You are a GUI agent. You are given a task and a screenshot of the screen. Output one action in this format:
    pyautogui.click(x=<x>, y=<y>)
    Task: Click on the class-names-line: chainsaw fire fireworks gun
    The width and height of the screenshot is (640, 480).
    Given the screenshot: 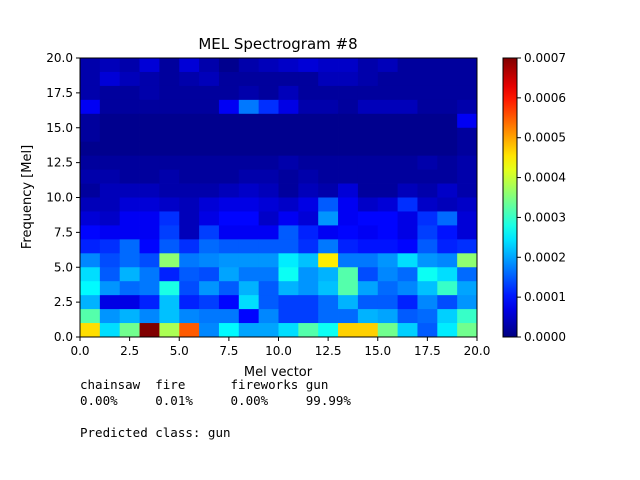 What is the action you would take?
    pyautogui.click(x=204, y=384)
    